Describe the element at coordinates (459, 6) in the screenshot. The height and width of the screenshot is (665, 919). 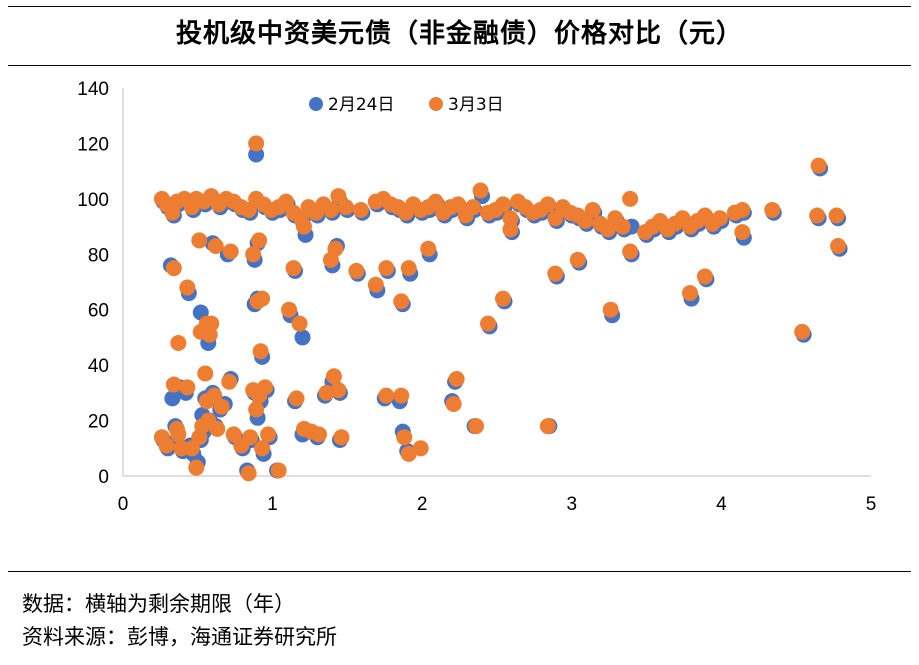
I see `top-rule` at that location.